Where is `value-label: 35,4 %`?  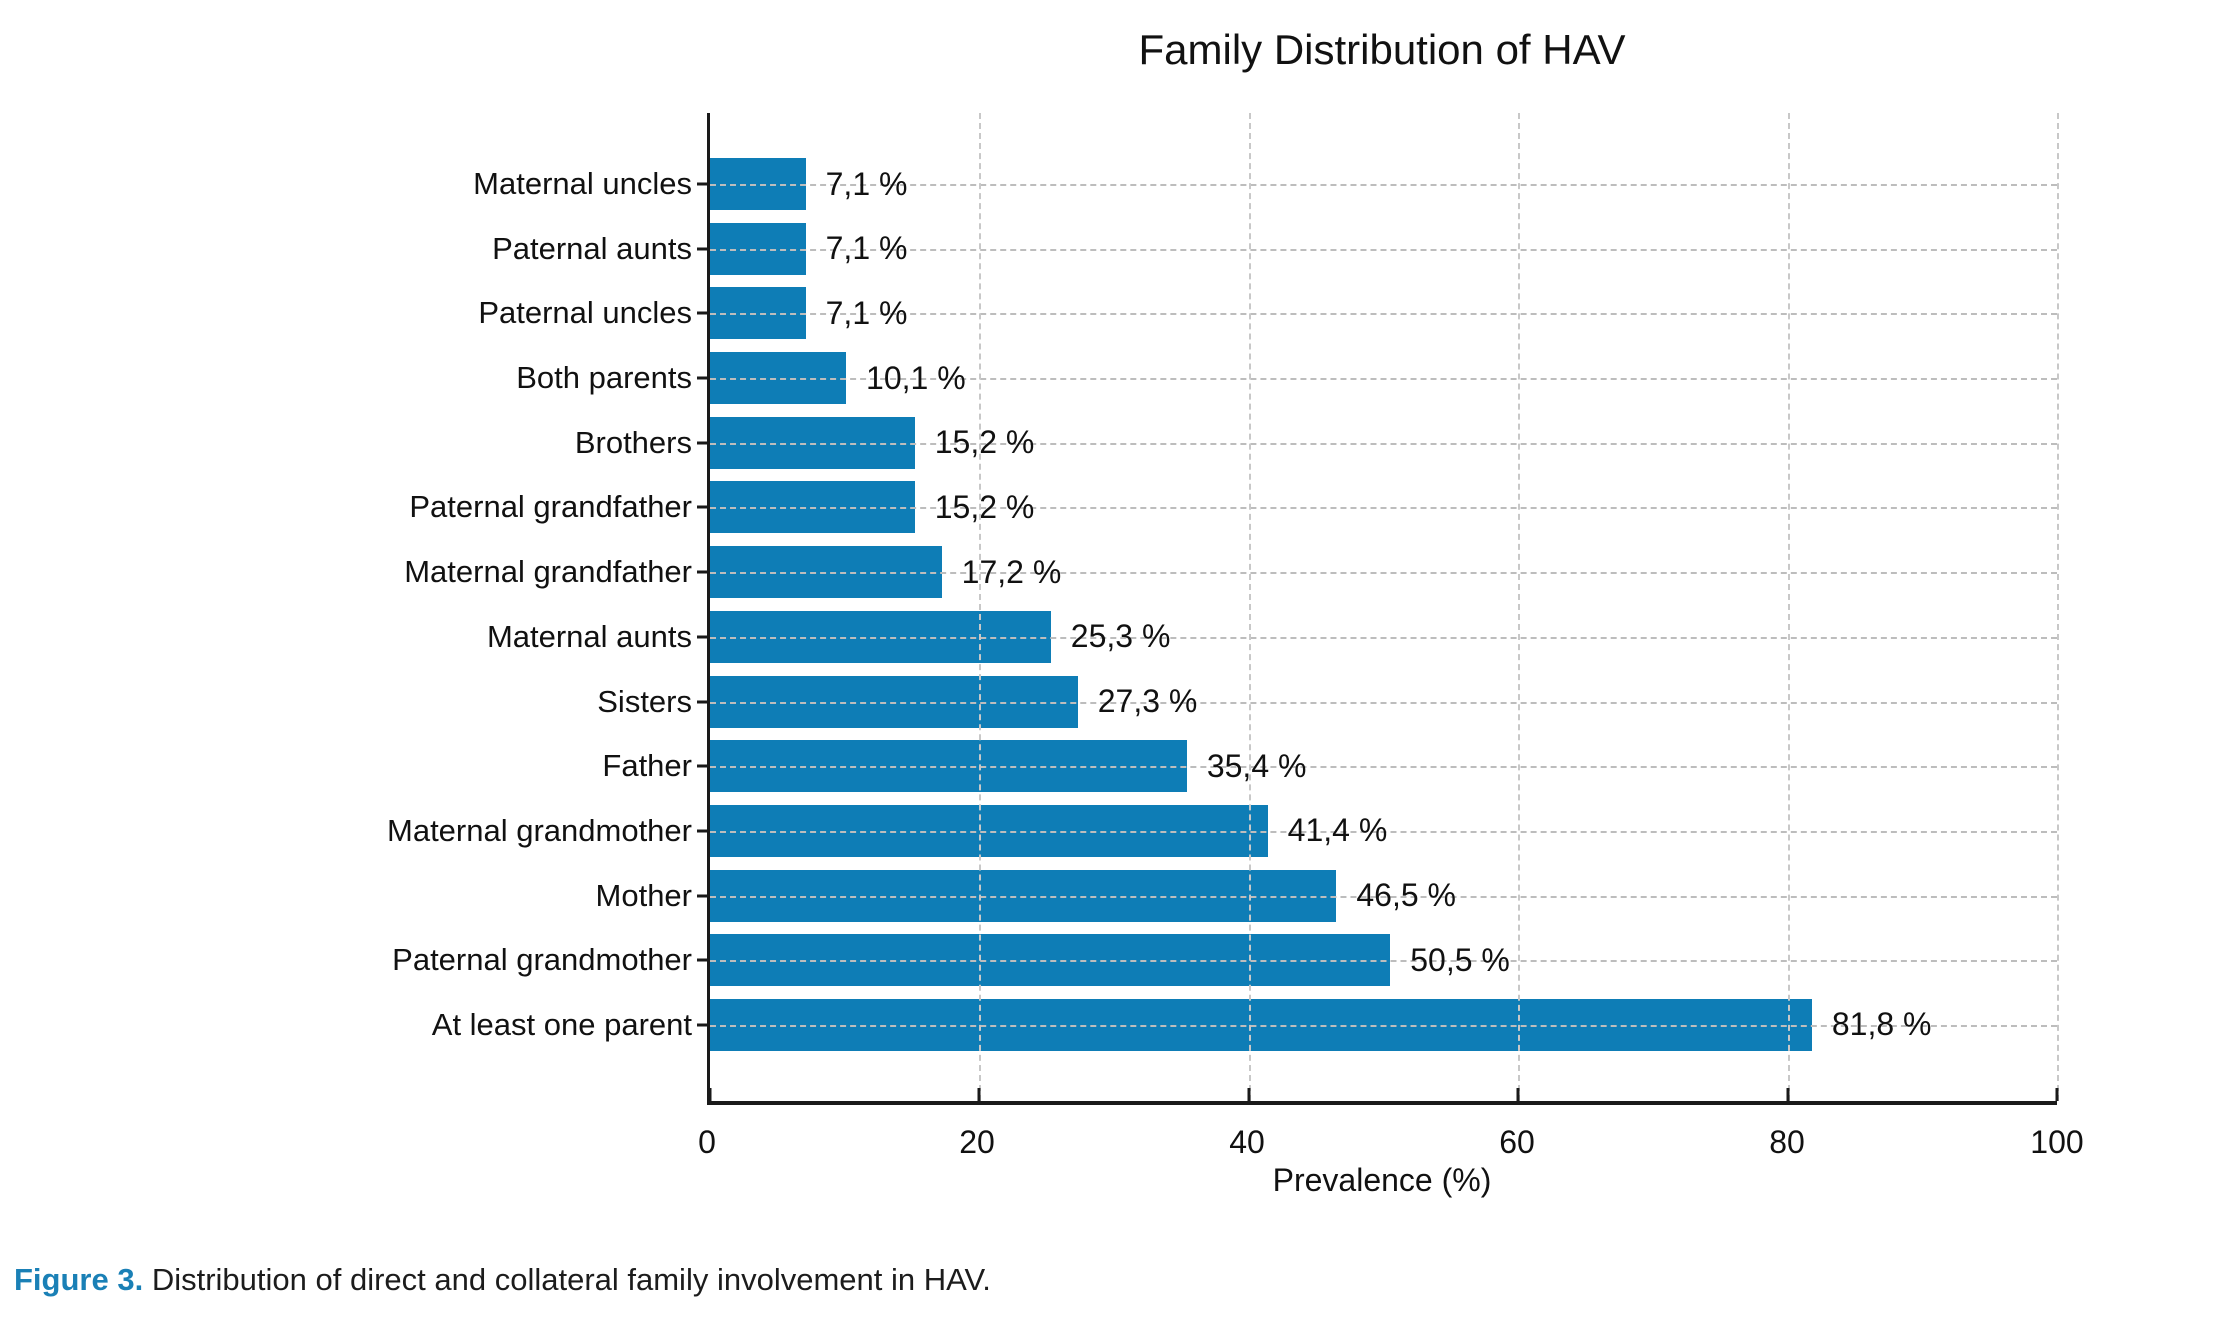 value-label: 35,4 % is located at coordinates (1256, 765).